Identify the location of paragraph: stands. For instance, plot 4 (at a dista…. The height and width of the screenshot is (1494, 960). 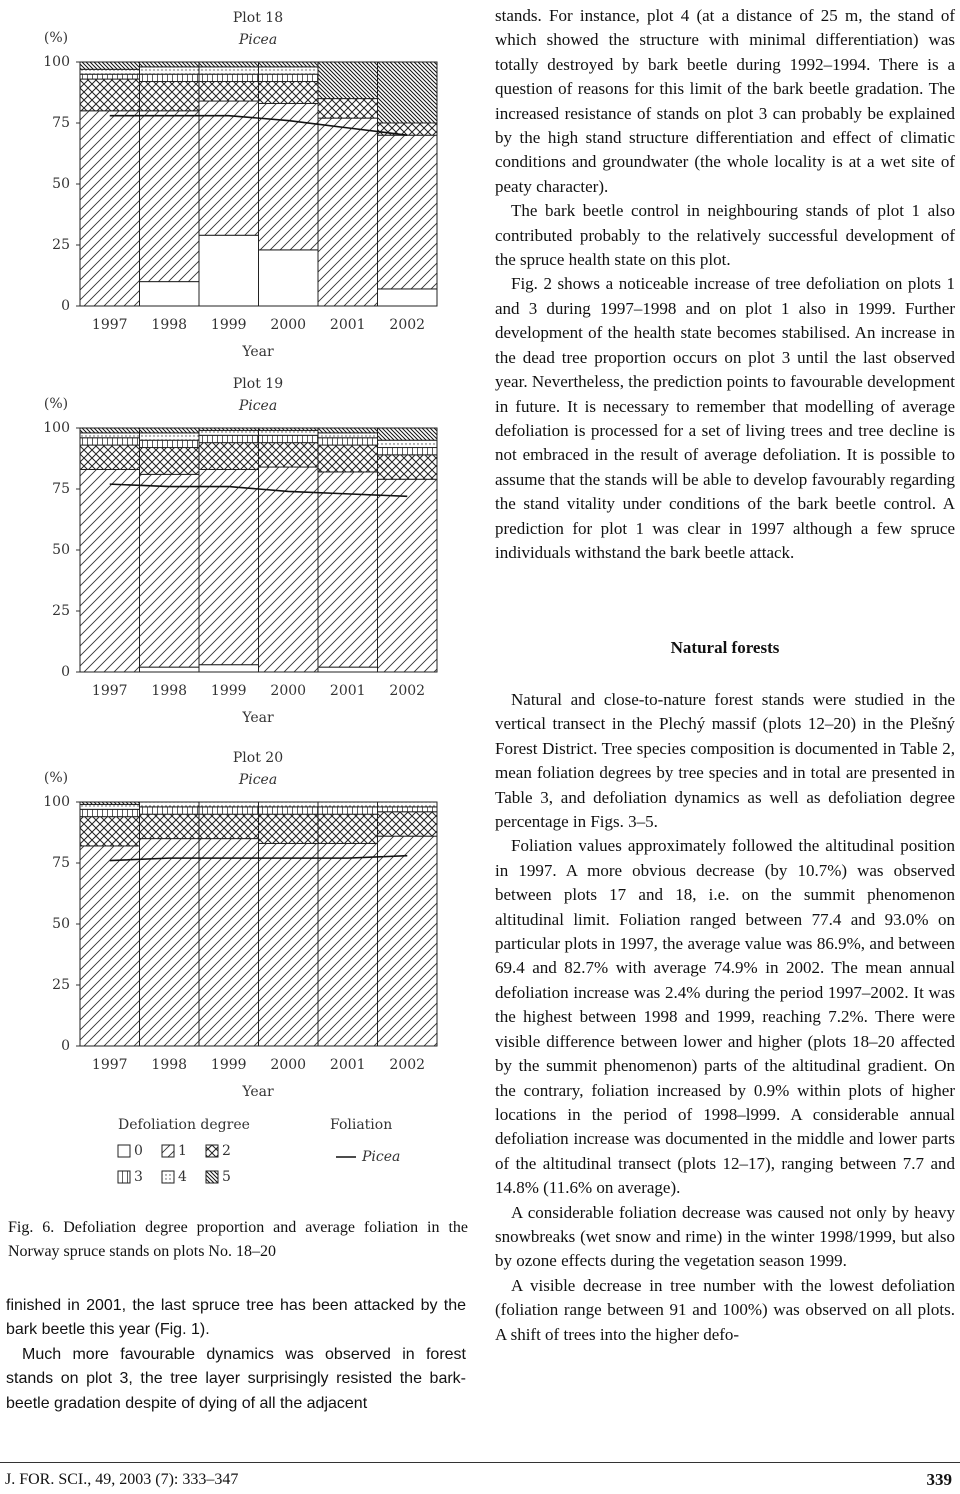
(725, 101).